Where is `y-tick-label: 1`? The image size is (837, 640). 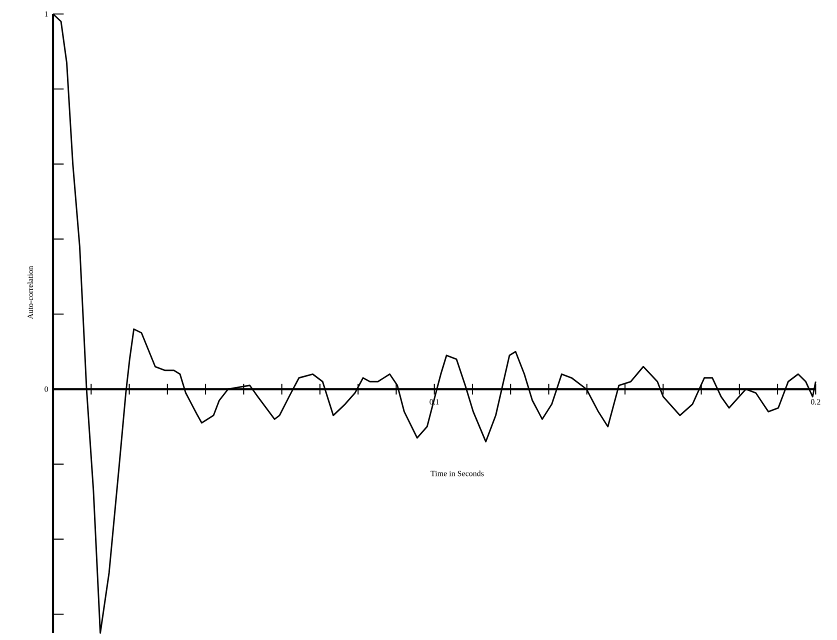 y-tick-label: 1 is located at coordinates (46, 14).